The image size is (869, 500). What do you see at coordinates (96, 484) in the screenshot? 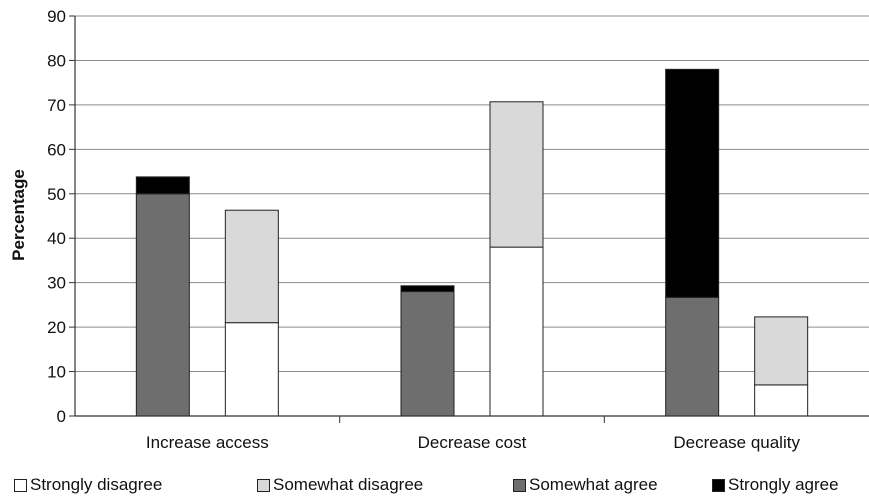
I see `legend-label: Strongly disagree` at bounding box center [96, 484].